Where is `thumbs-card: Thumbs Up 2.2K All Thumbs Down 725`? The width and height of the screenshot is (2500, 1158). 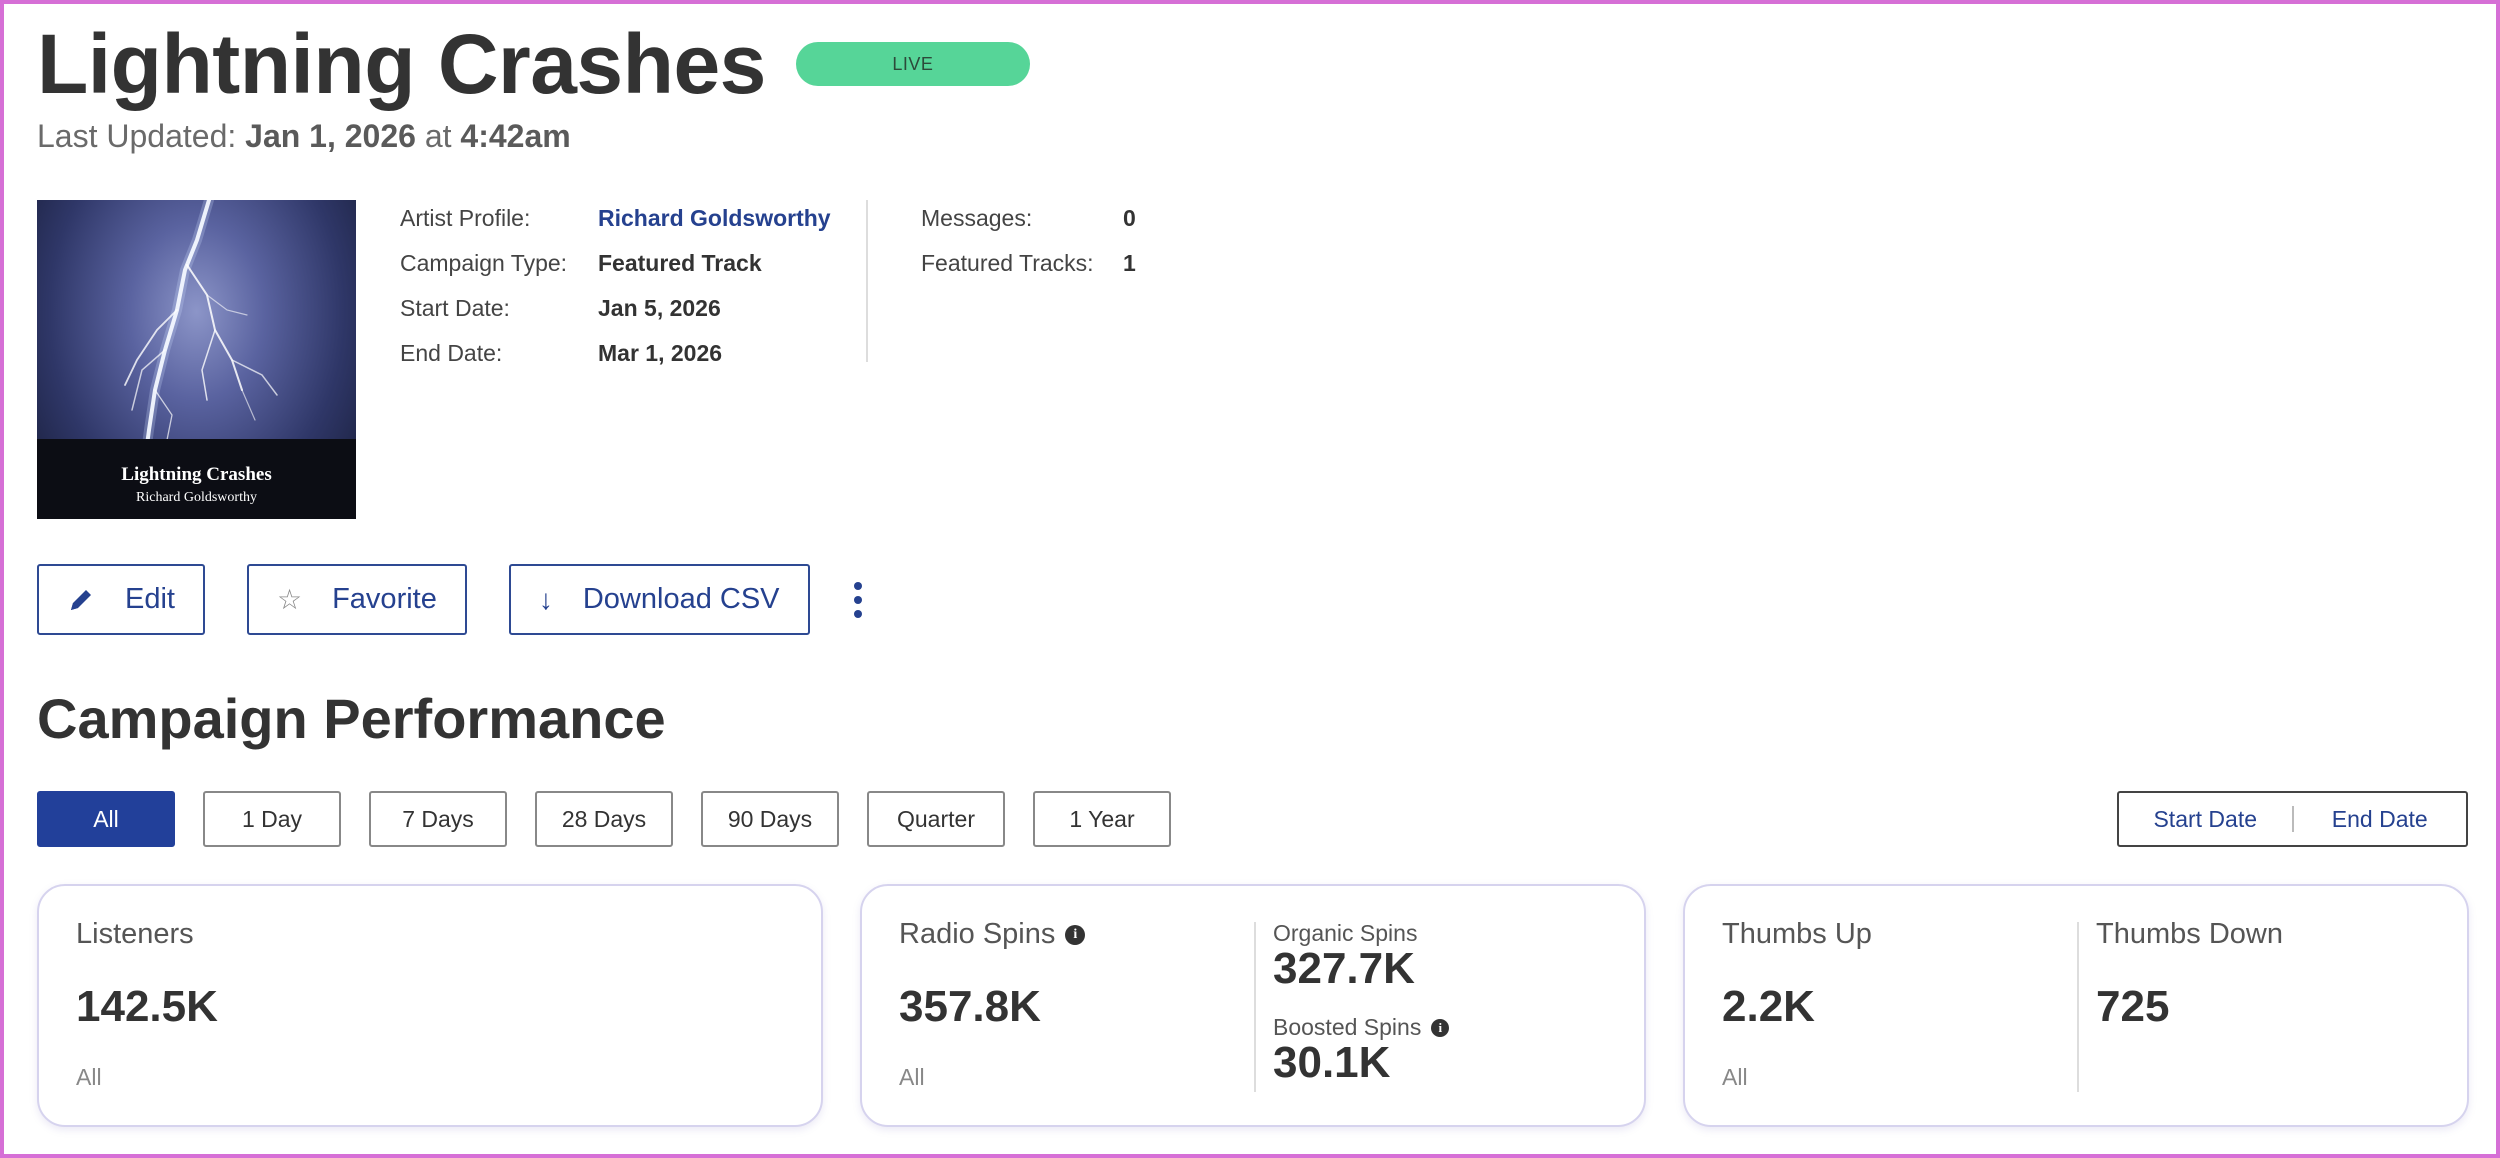 thumbs-card: Thumbs Up 2.2K All Thumbs Down 725 is located at coordinates (2076, 1005).